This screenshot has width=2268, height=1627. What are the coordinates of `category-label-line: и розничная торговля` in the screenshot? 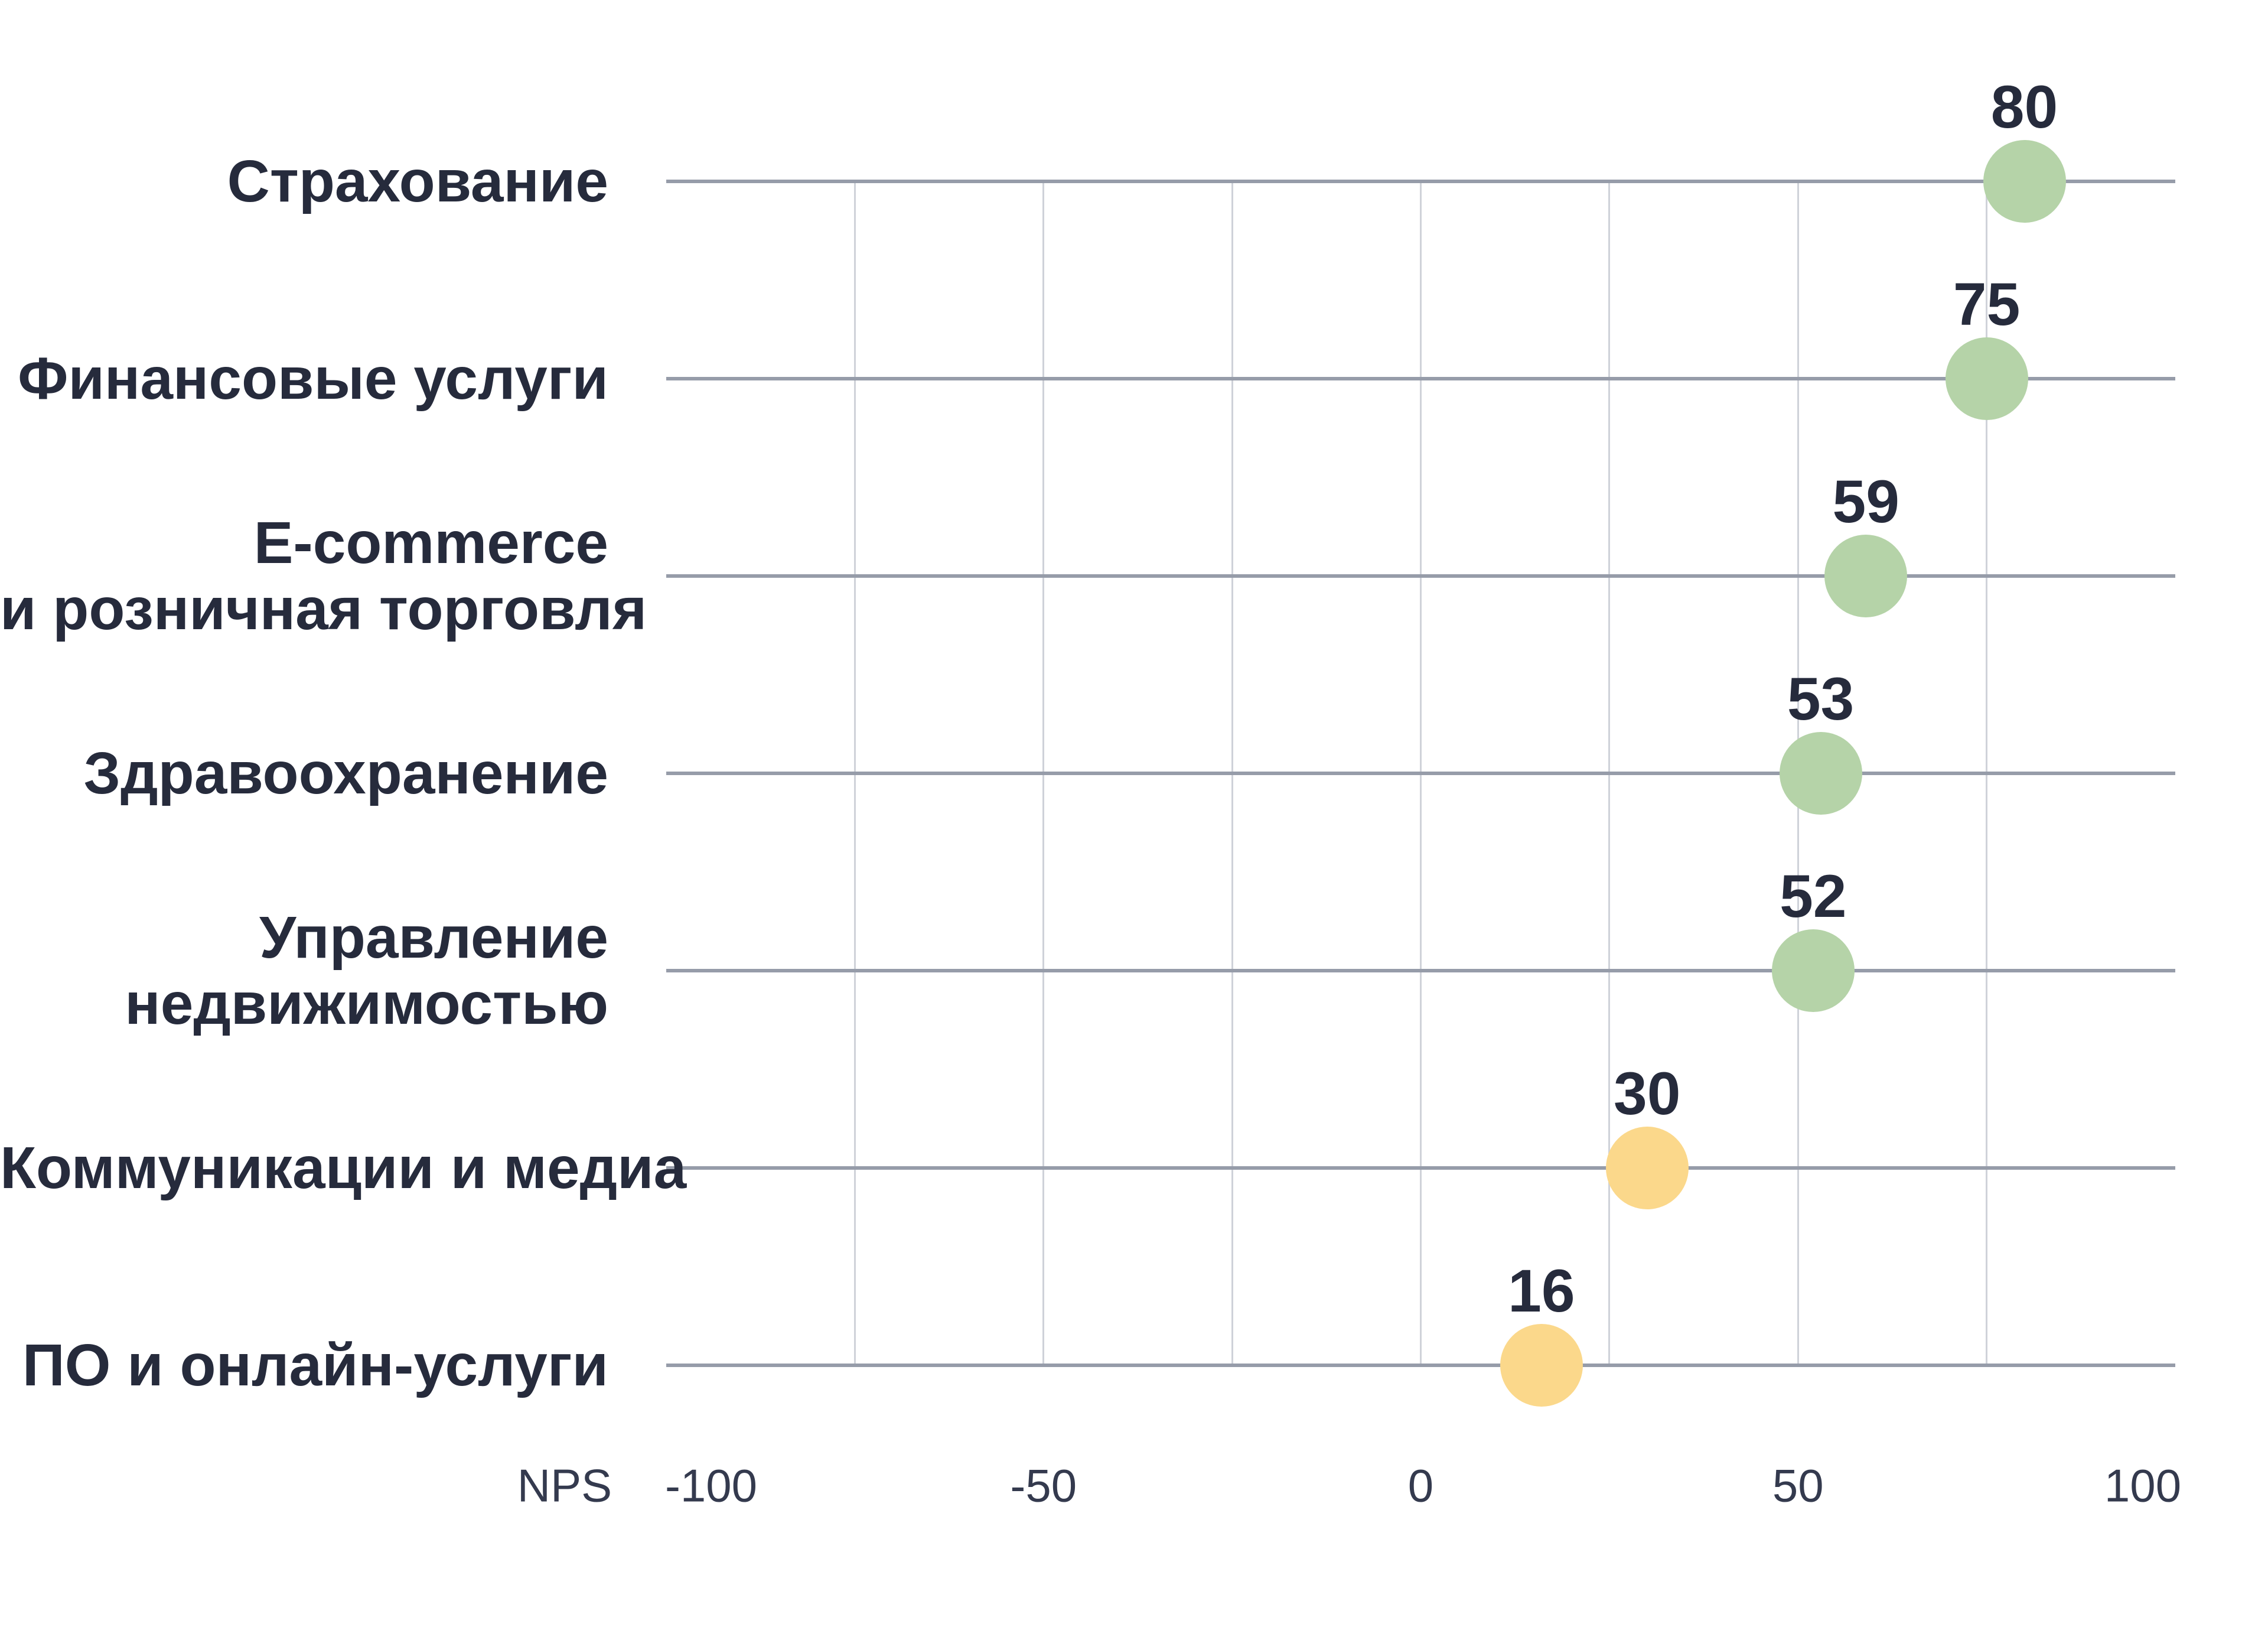 It's located at (323, 609).